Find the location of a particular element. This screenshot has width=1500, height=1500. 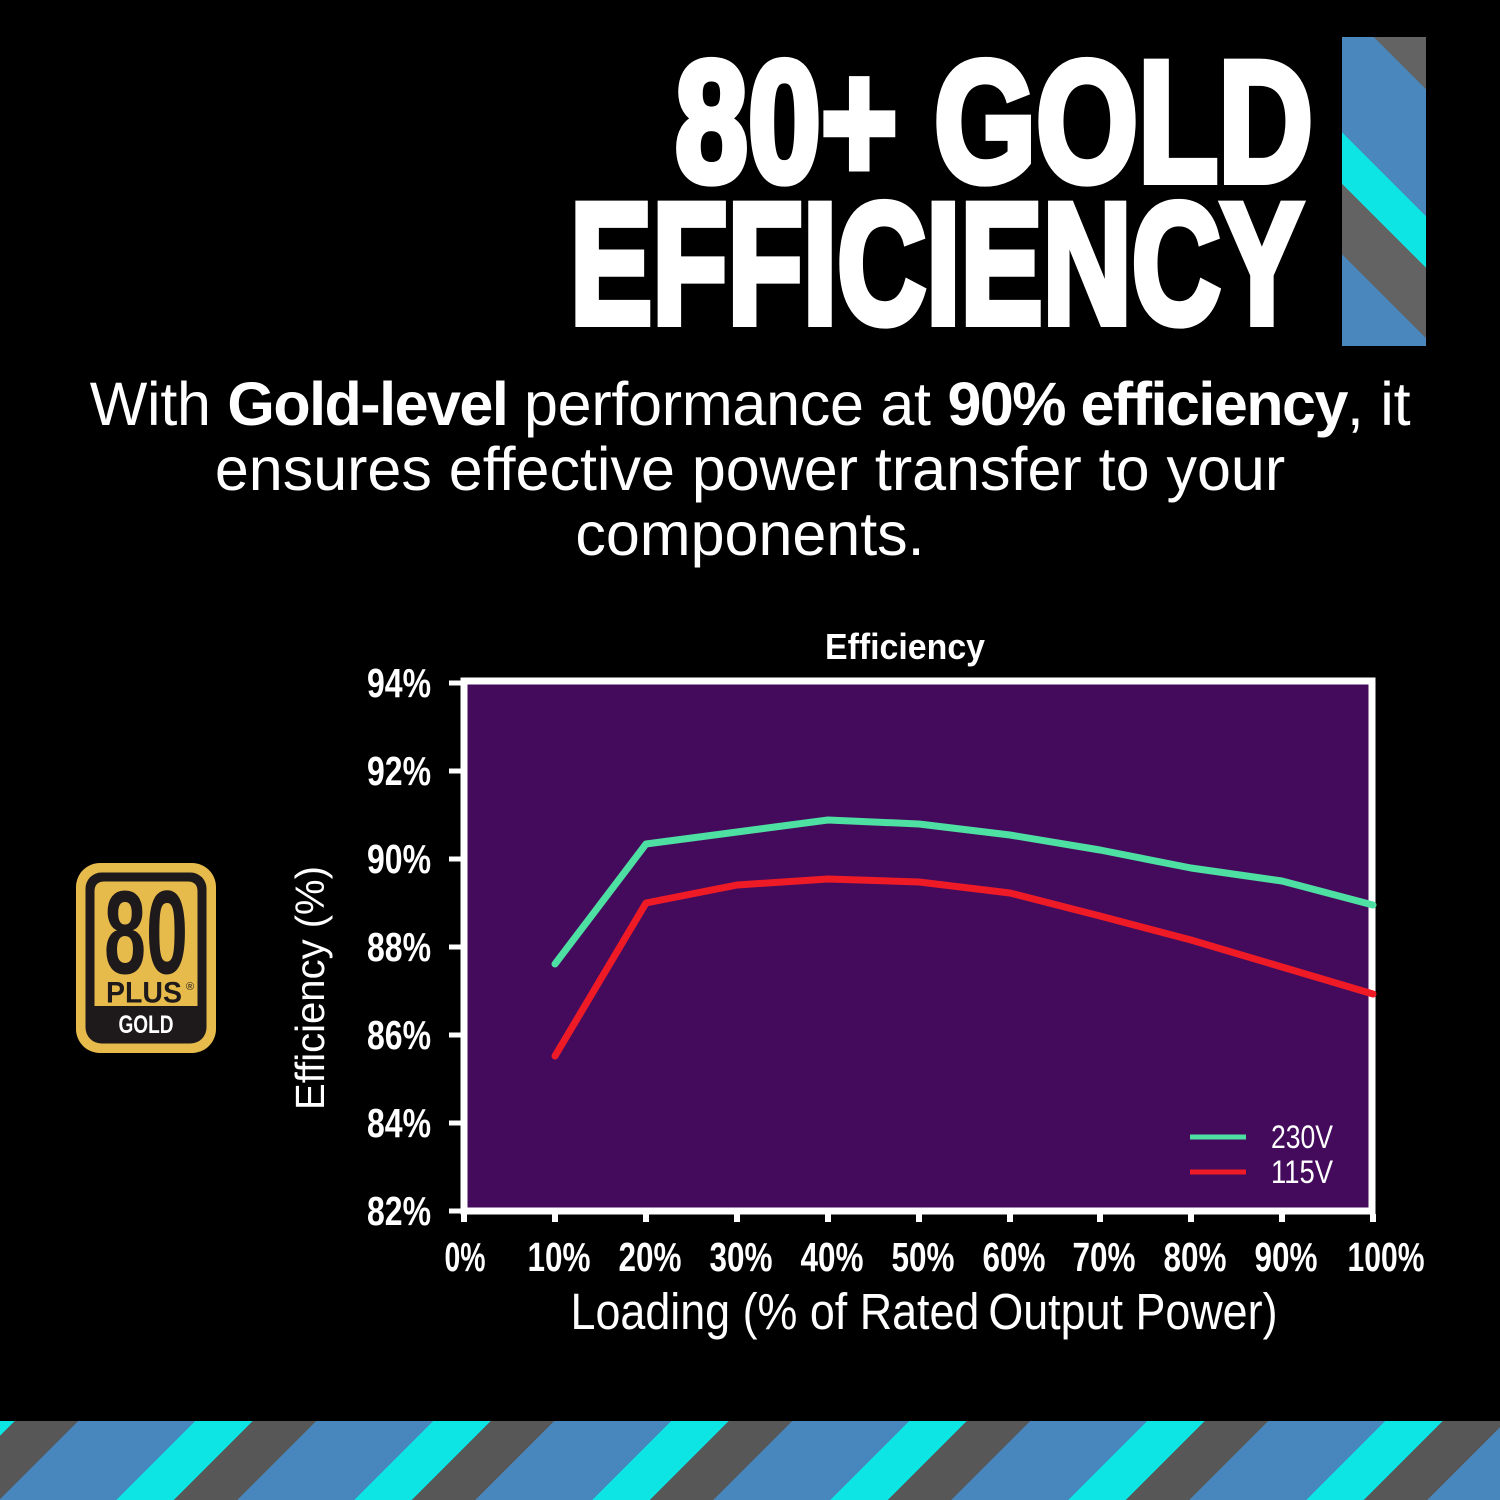

svg-text: 92% is located at coordinates (399, 771).